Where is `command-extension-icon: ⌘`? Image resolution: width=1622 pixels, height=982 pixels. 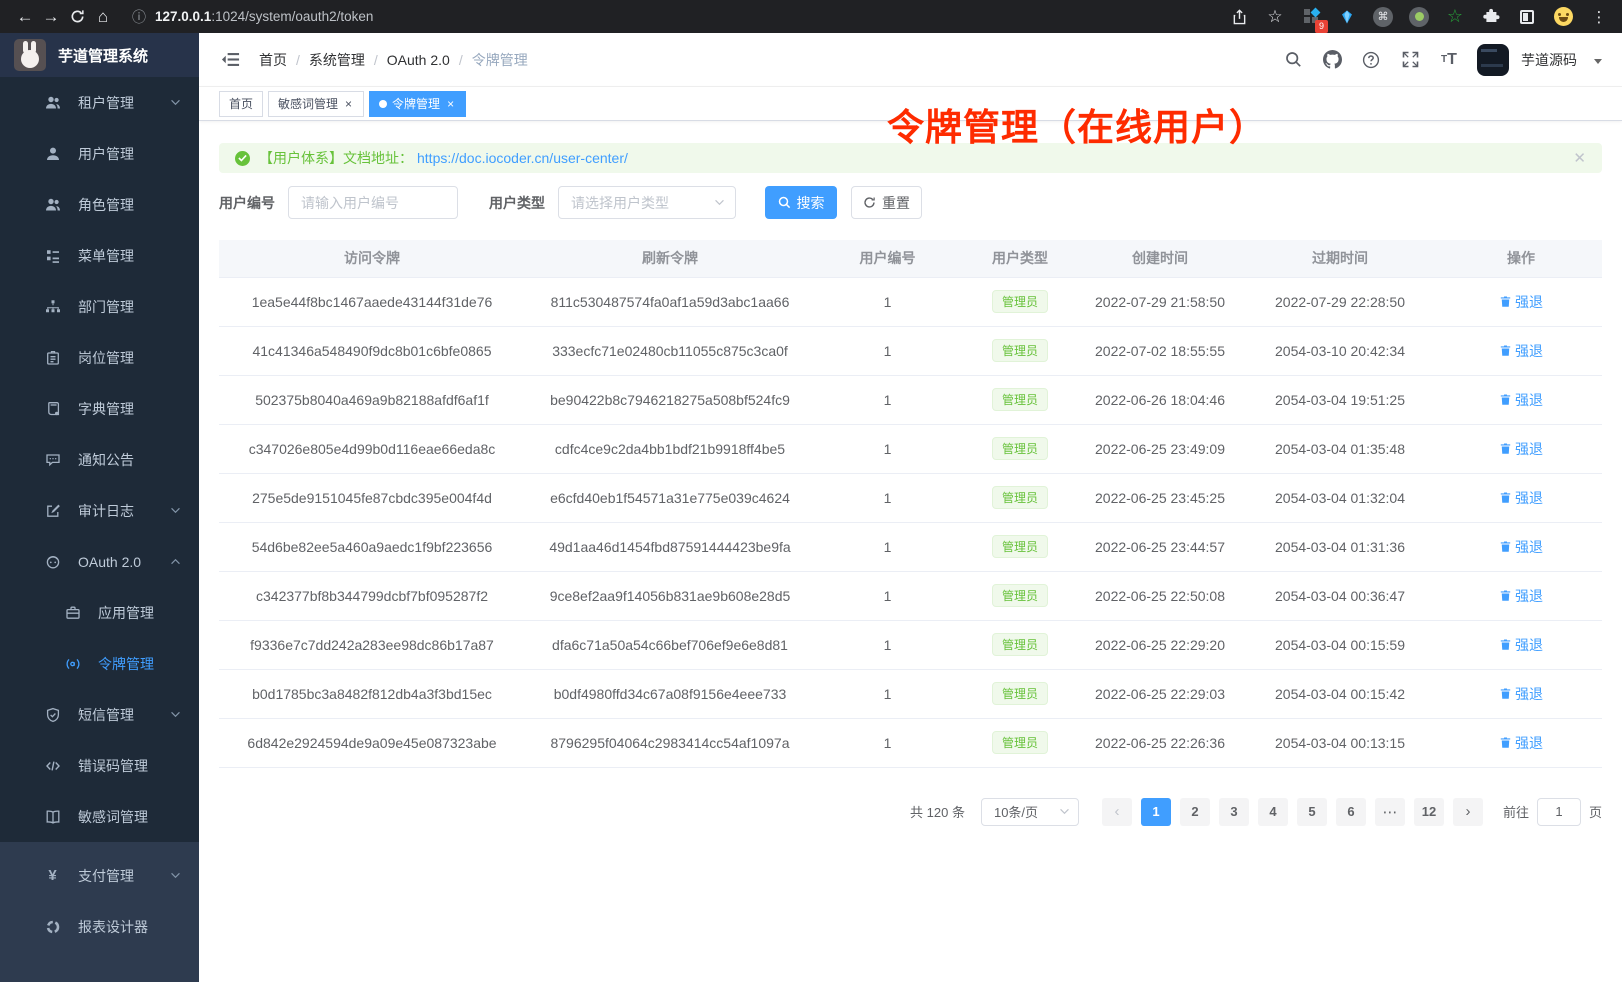
command-extension-icon: ⌘ is located at coordinates (1383, 17).